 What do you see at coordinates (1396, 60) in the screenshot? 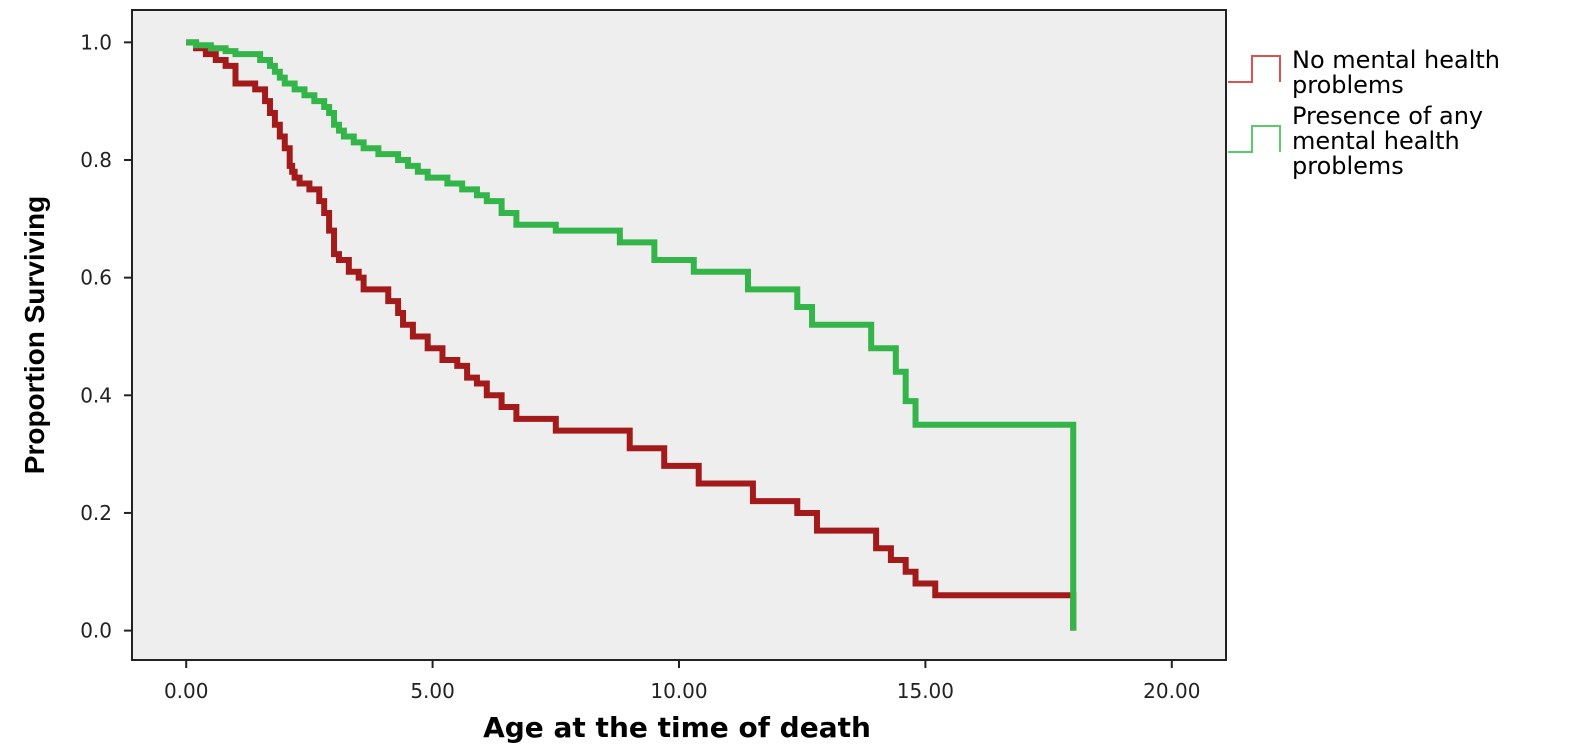
I see `legend-label: No mental health` at bounding box center [1396, 60].